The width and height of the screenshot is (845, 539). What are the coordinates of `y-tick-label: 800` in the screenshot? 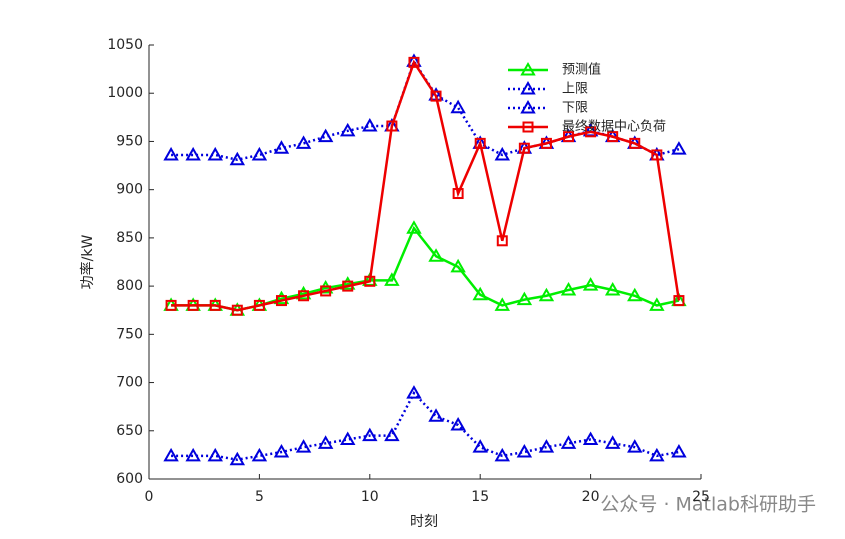 It's located at (129, 286).